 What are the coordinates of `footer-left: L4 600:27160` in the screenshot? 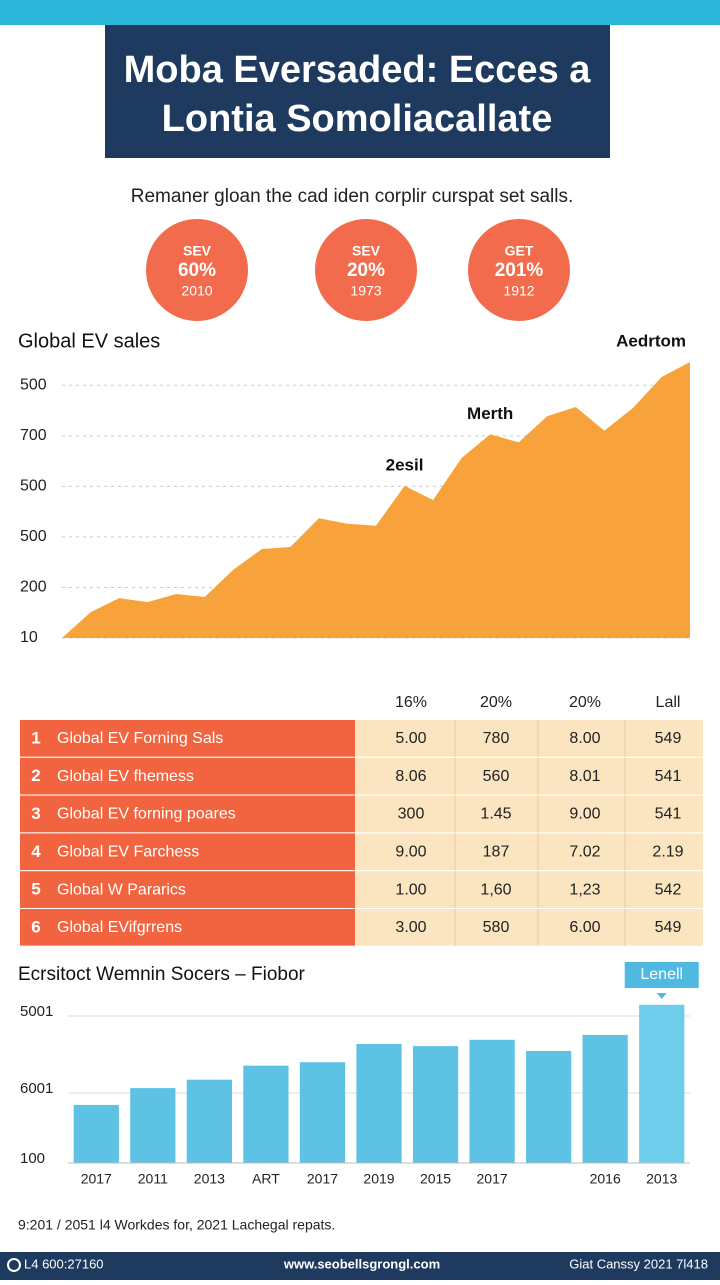 It's located at (64, 1263).